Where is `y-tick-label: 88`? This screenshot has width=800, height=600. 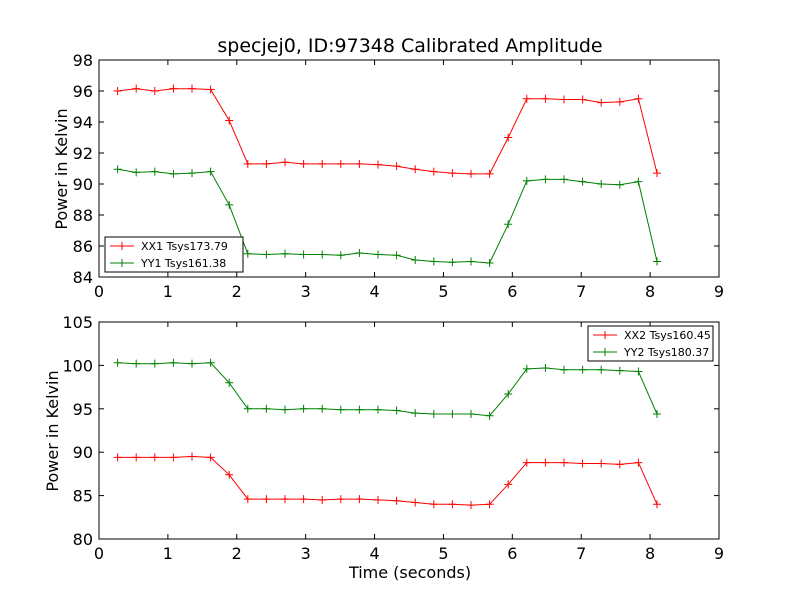
y-tick-label: 88 is located at coordinates (83, 215).